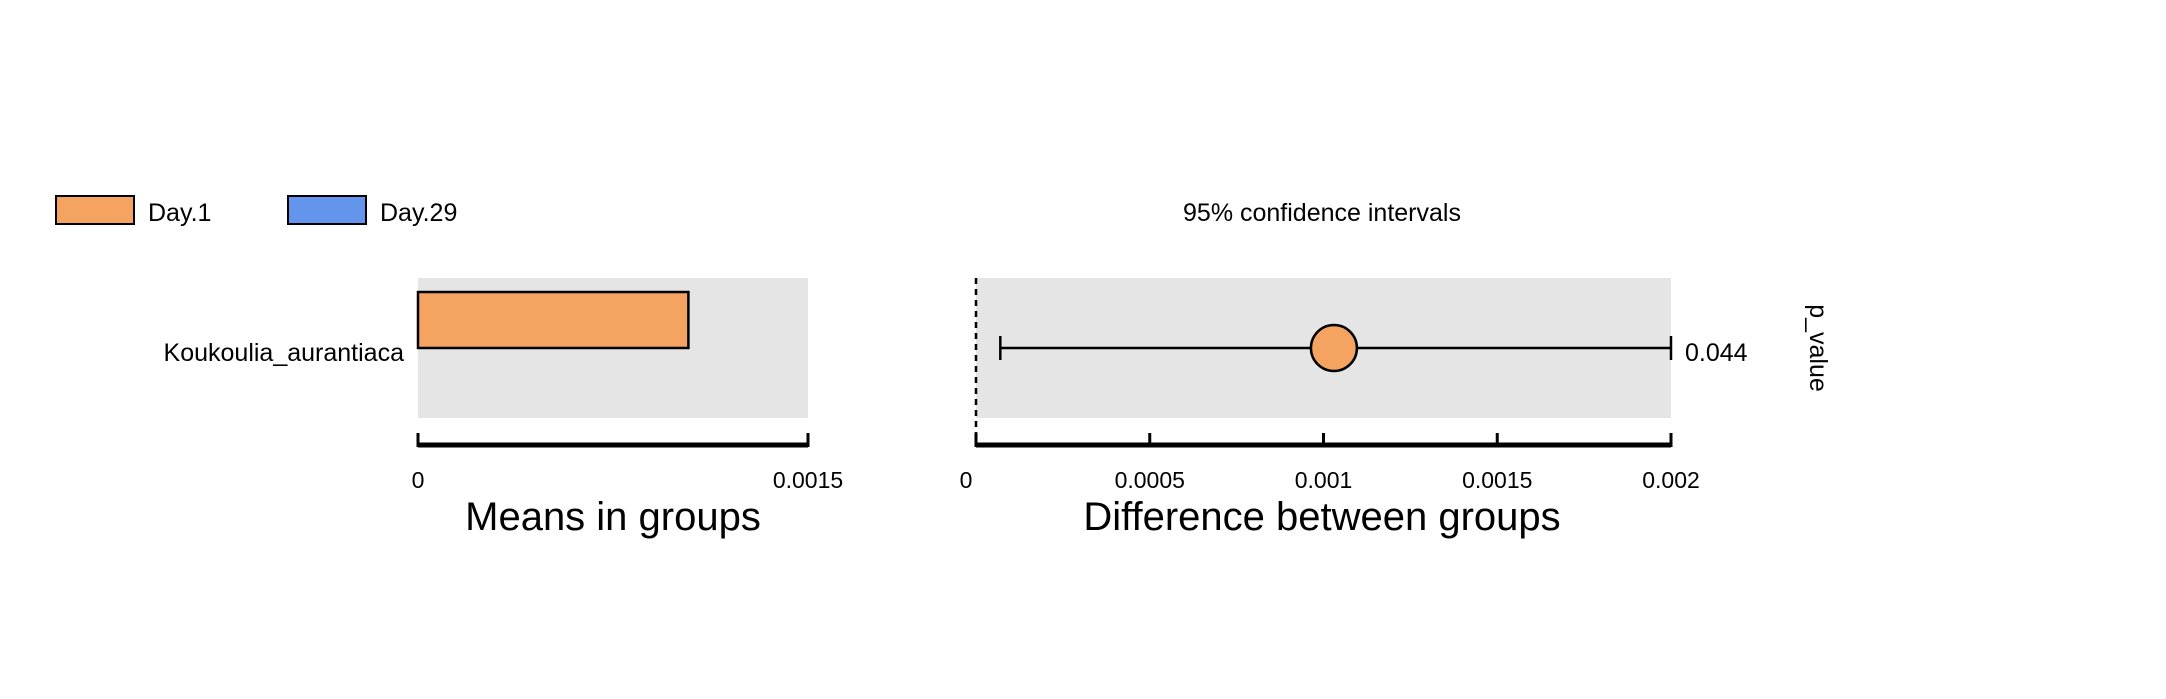 Image resolution: width=2166 pixels, height=699 pixels. What do you see at coordinates (1671, 480) in the screenshot?
I see `difference-tick-label-4: 0.002` at bounding box center [1671, 480].